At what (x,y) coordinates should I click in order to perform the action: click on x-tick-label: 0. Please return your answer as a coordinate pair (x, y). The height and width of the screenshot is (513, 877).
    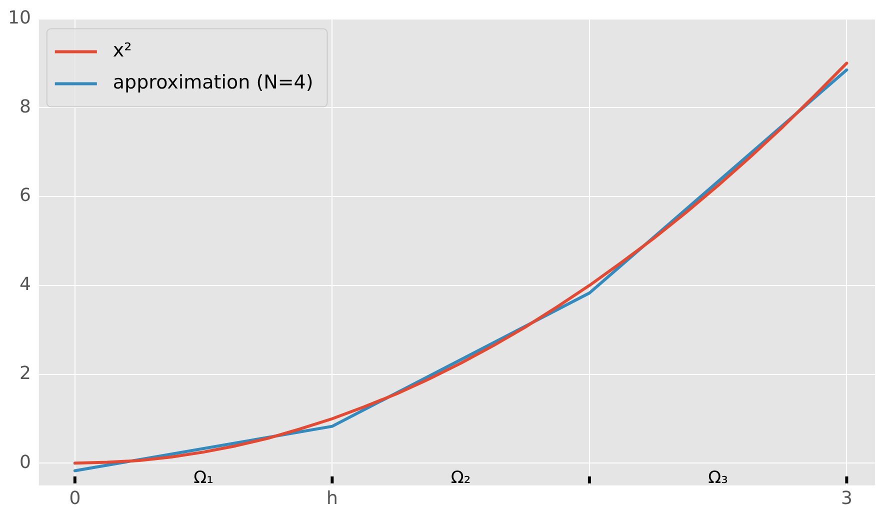
    Looking at the image, I should click on (75, 498).